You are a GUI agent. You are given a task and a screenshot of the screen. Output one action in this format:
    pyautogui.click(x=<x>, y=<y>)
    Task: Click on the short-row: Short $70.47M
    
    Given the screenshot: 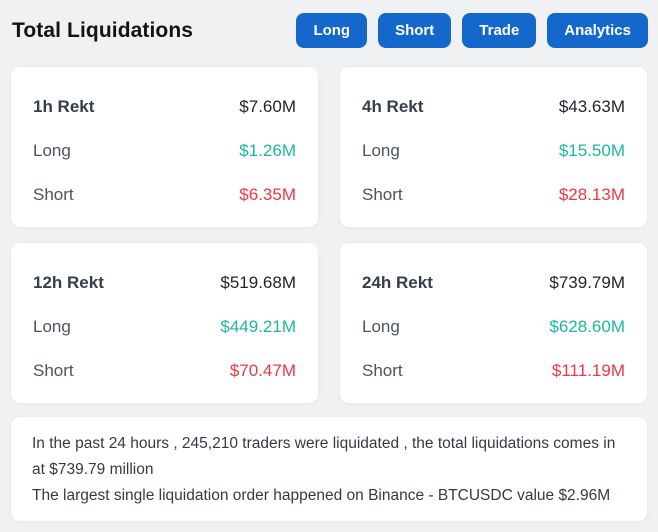 What is the action you would take?
    pyautogui.click(x=164, y=371)
    